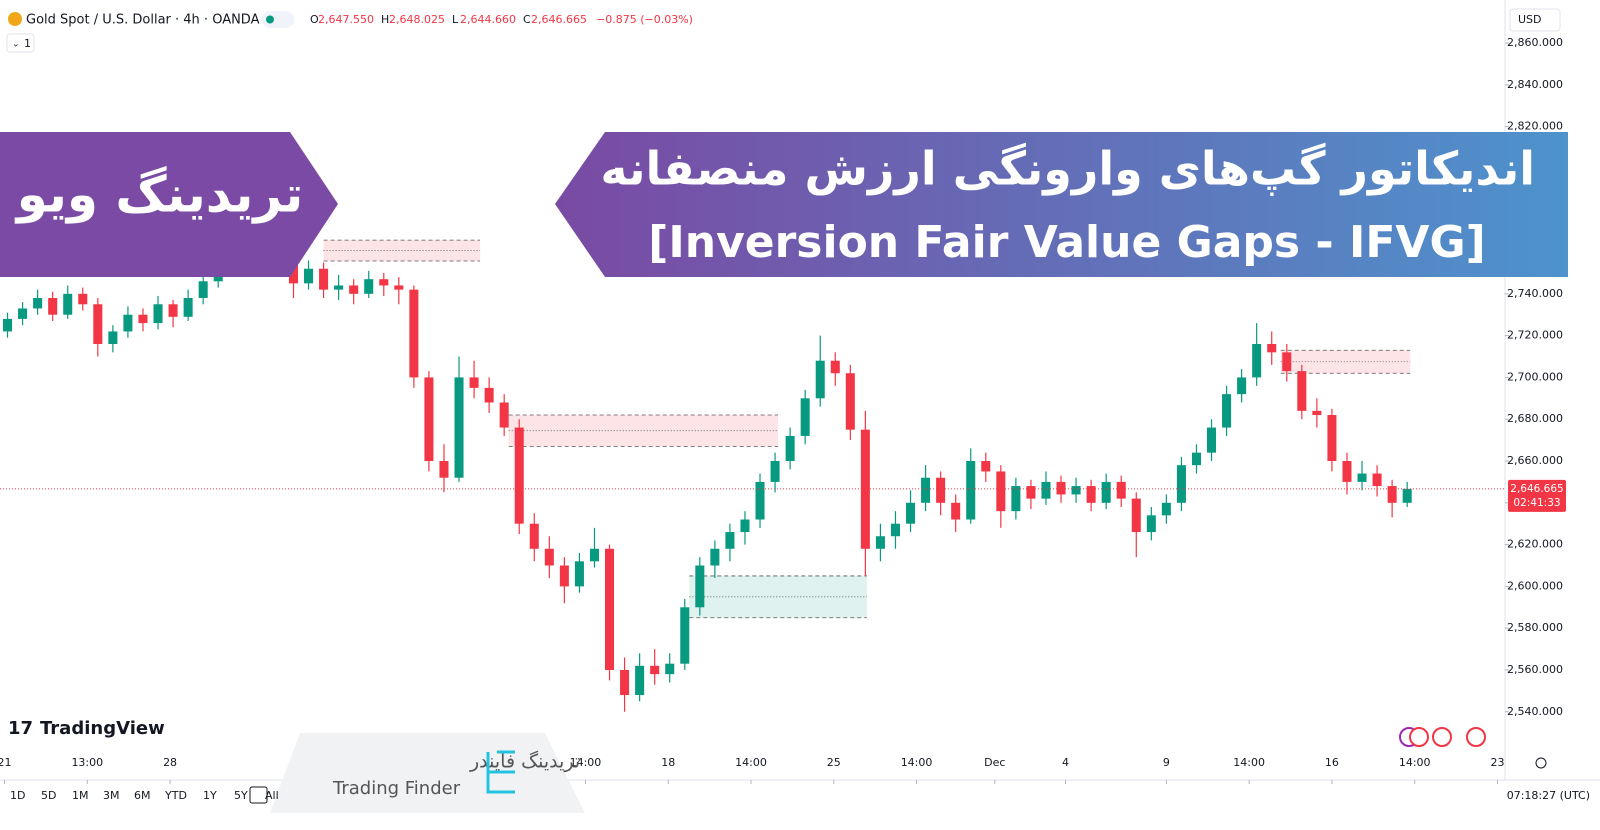 This screenshot has height=830, width=1600. I want to click on y-tick-label: 2,660.000, so click(1535, 460).